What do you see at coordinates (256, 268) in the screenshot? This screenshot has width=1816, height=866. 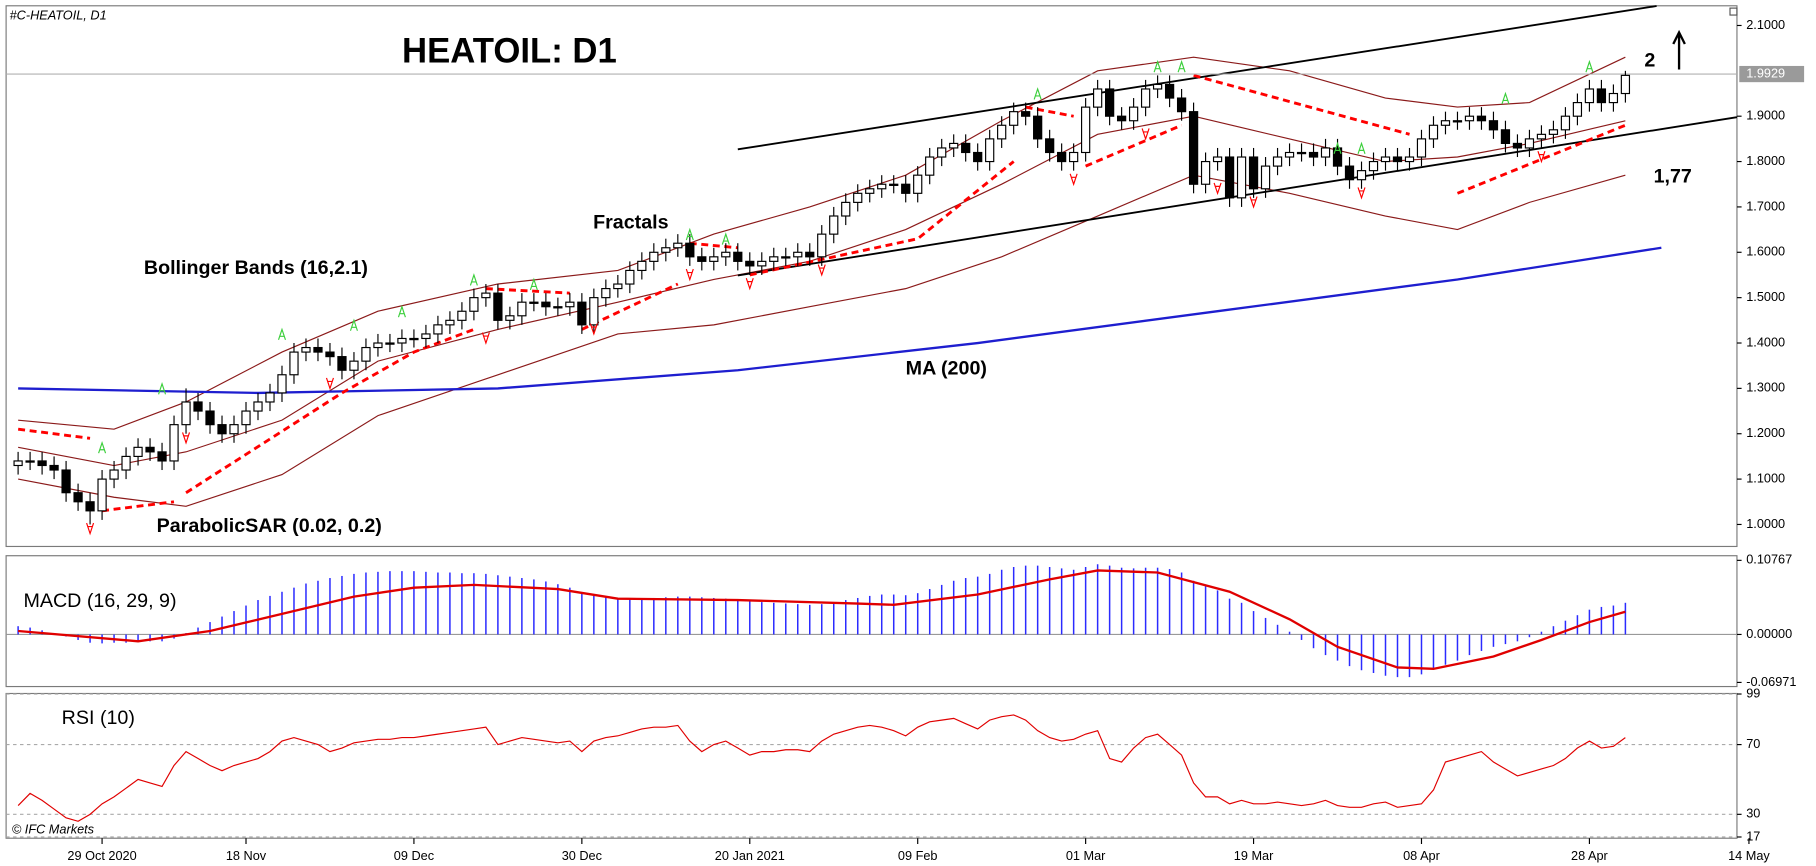 I see `bollinger-label: Bollinger Bands (16,2.1)` at bounding box center [256, 268].